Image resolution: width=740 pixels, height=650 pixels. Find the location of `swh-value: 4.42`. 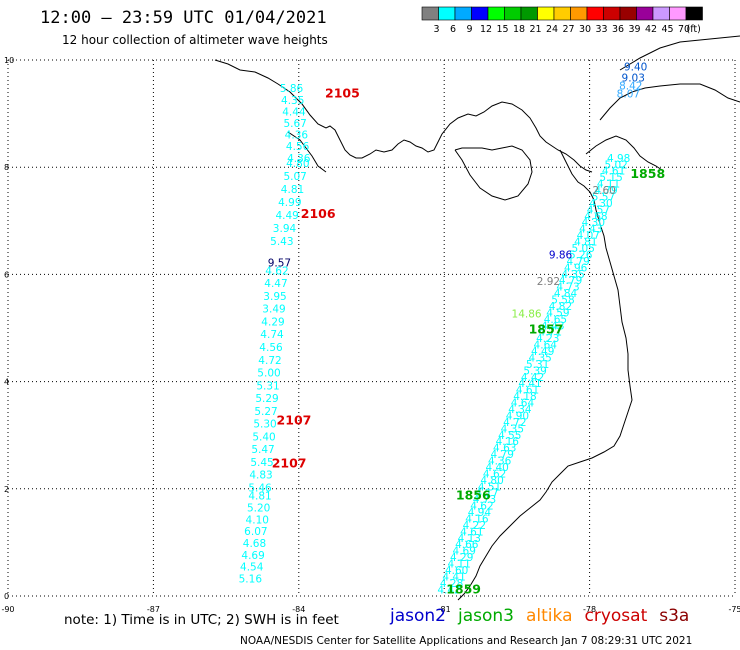

swh-value: 4.42 is located at coordinates (448, 590).